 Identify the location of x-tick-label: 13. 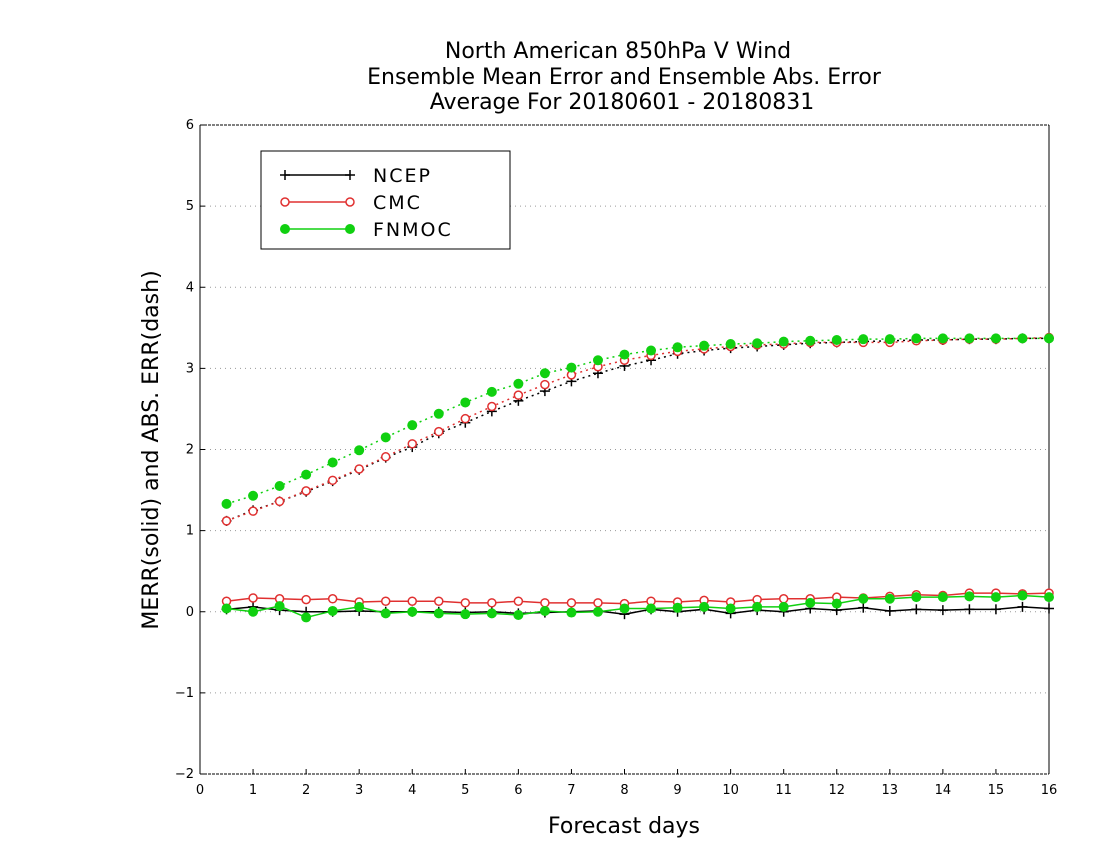
(890, 790).